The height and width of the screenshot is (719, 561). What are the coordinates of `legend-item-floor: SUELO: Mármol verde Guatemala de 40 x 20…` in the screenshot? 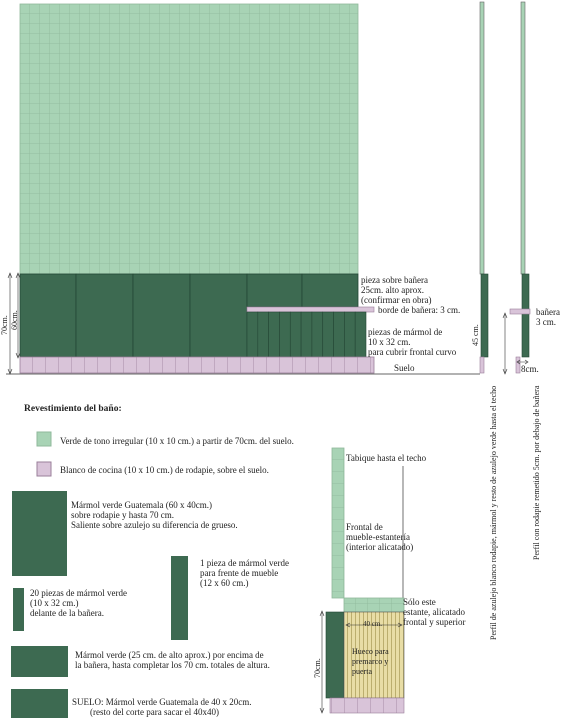 It's located at (162, 707).